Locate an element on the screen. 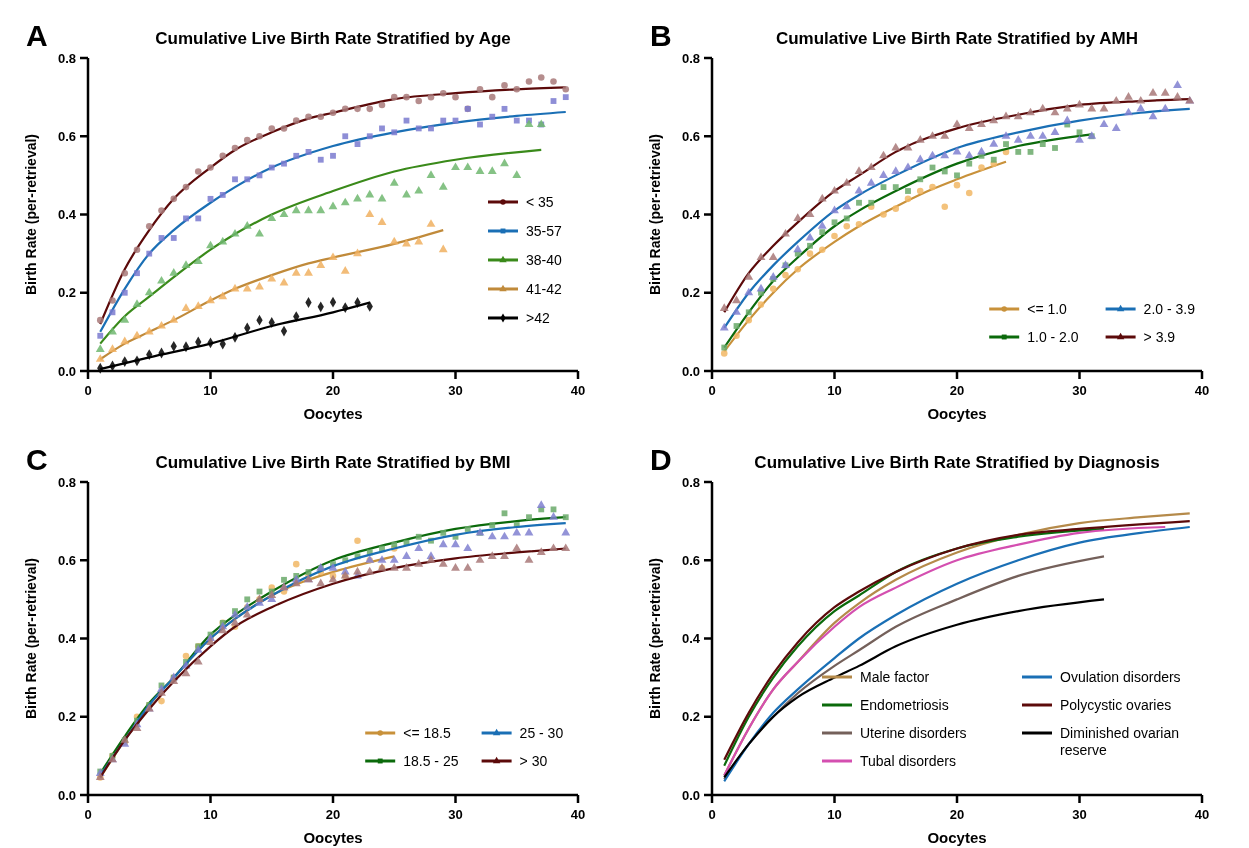  text: D is located at coordinates (661, 459).